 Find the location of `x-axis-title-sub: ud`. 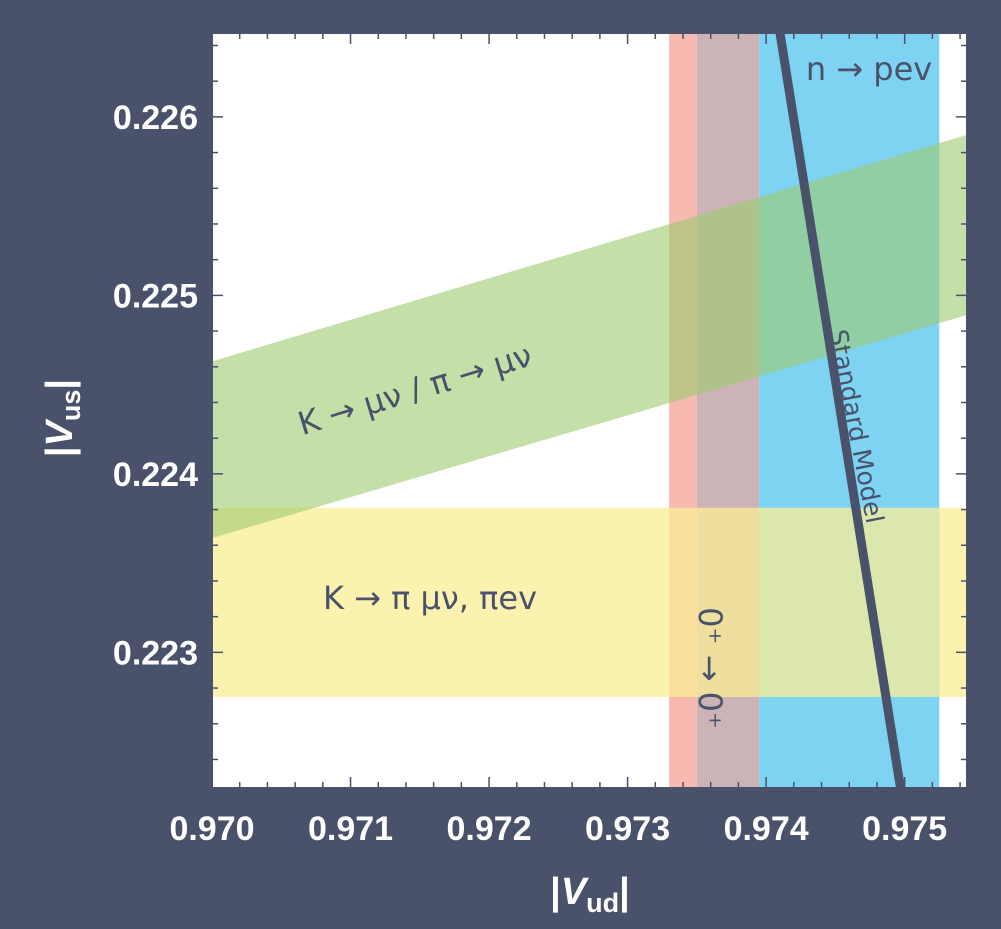

x-axis-title-sub: ud is located at coordinates (602, 903).